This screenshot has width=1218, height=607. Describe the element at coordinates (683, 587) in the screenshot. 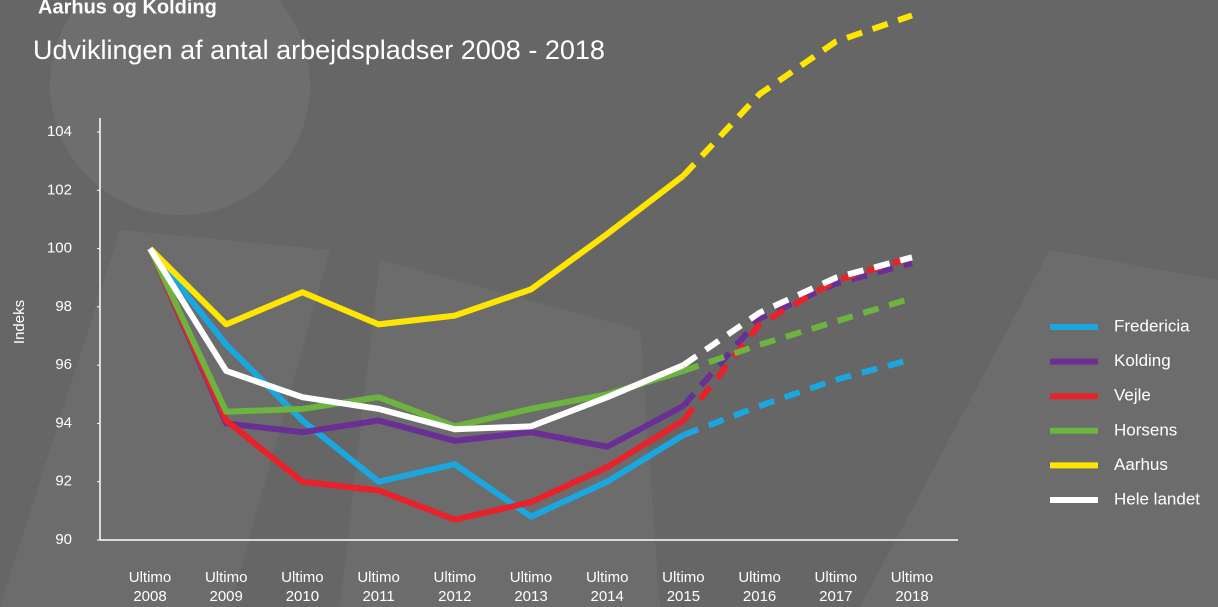

I see `x-tick-label: Ultimo 2015` at that location.